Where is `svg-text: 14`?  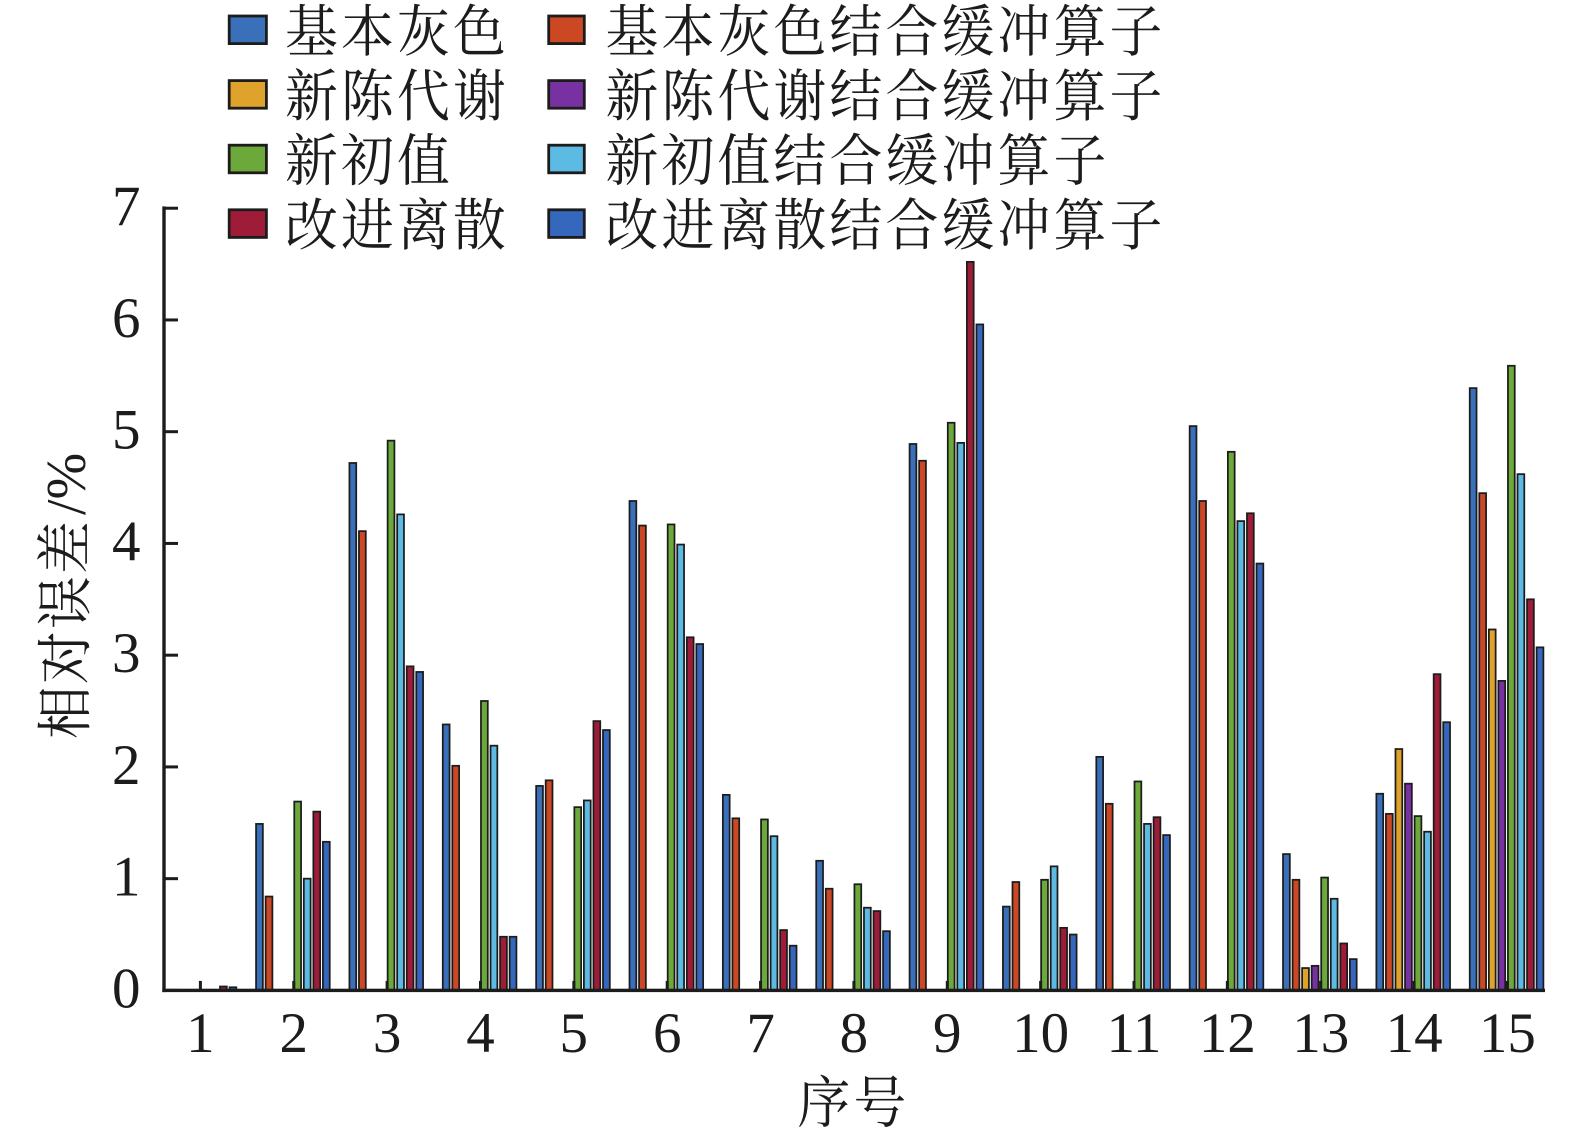
svg-text: 14 is located at coordinates (1414, 1033).